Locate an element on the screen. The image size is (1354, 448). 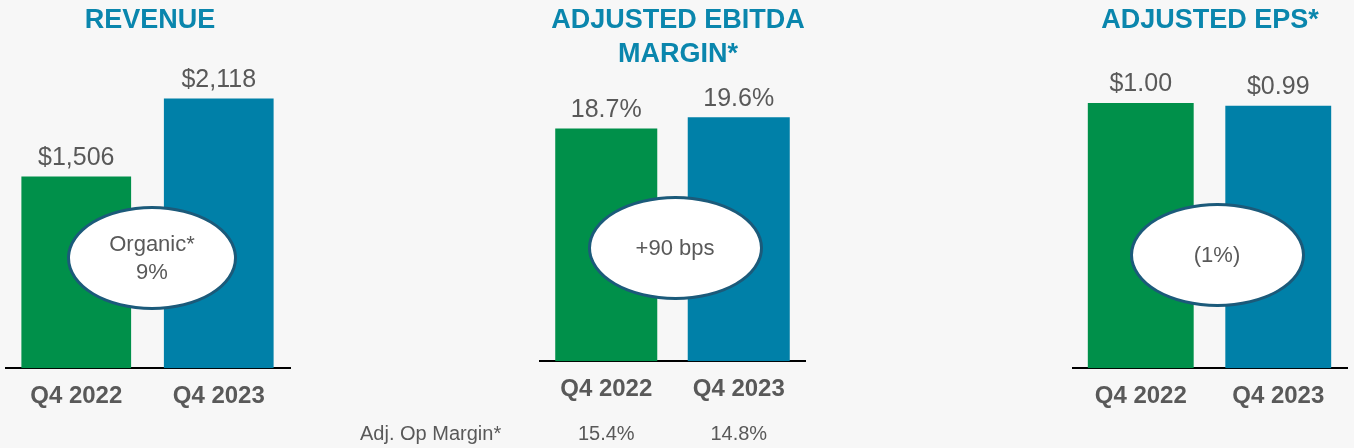
data-label: 18.7% is located at coordinates (606, 107).